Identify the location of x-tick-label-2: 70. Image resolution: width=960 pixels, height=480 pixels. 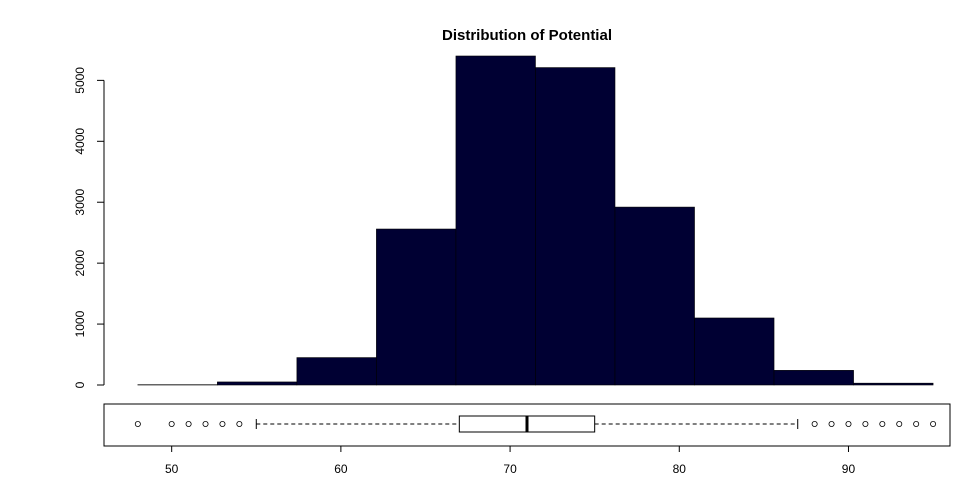
(510, 469).